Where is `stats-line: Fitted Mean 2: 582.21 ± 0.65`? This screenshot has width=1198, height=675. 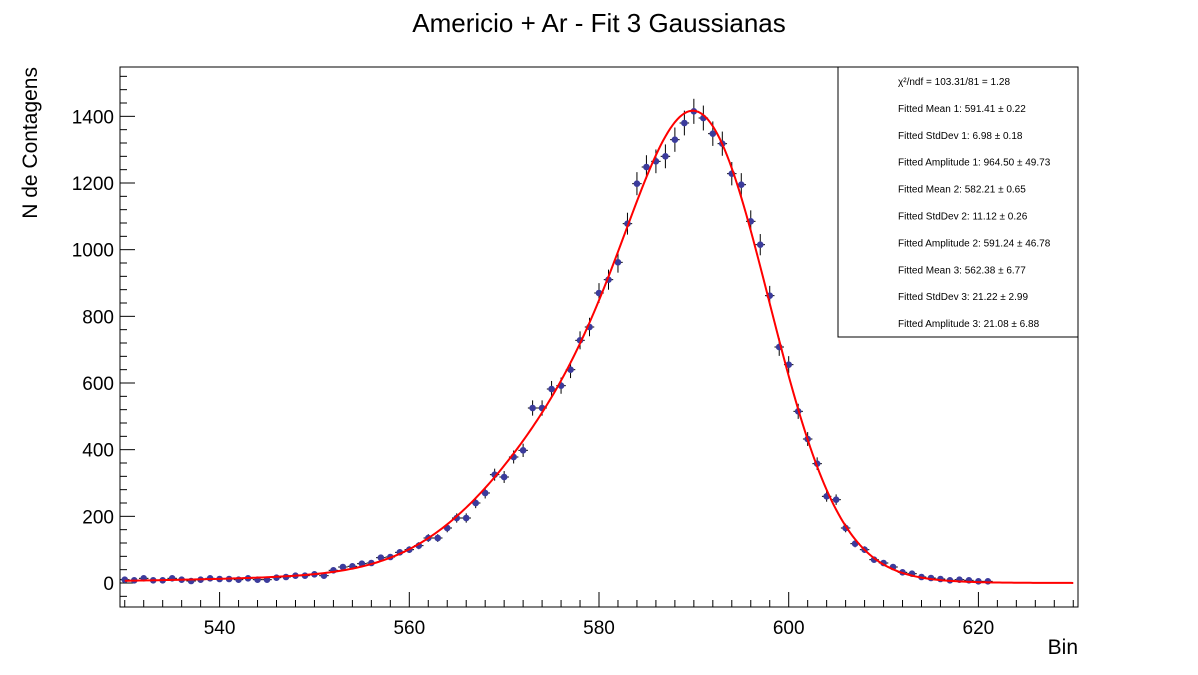
stats-line: Fitted Mean 2: 582.21 ± 0.65 is located at coordinates (962, 190).